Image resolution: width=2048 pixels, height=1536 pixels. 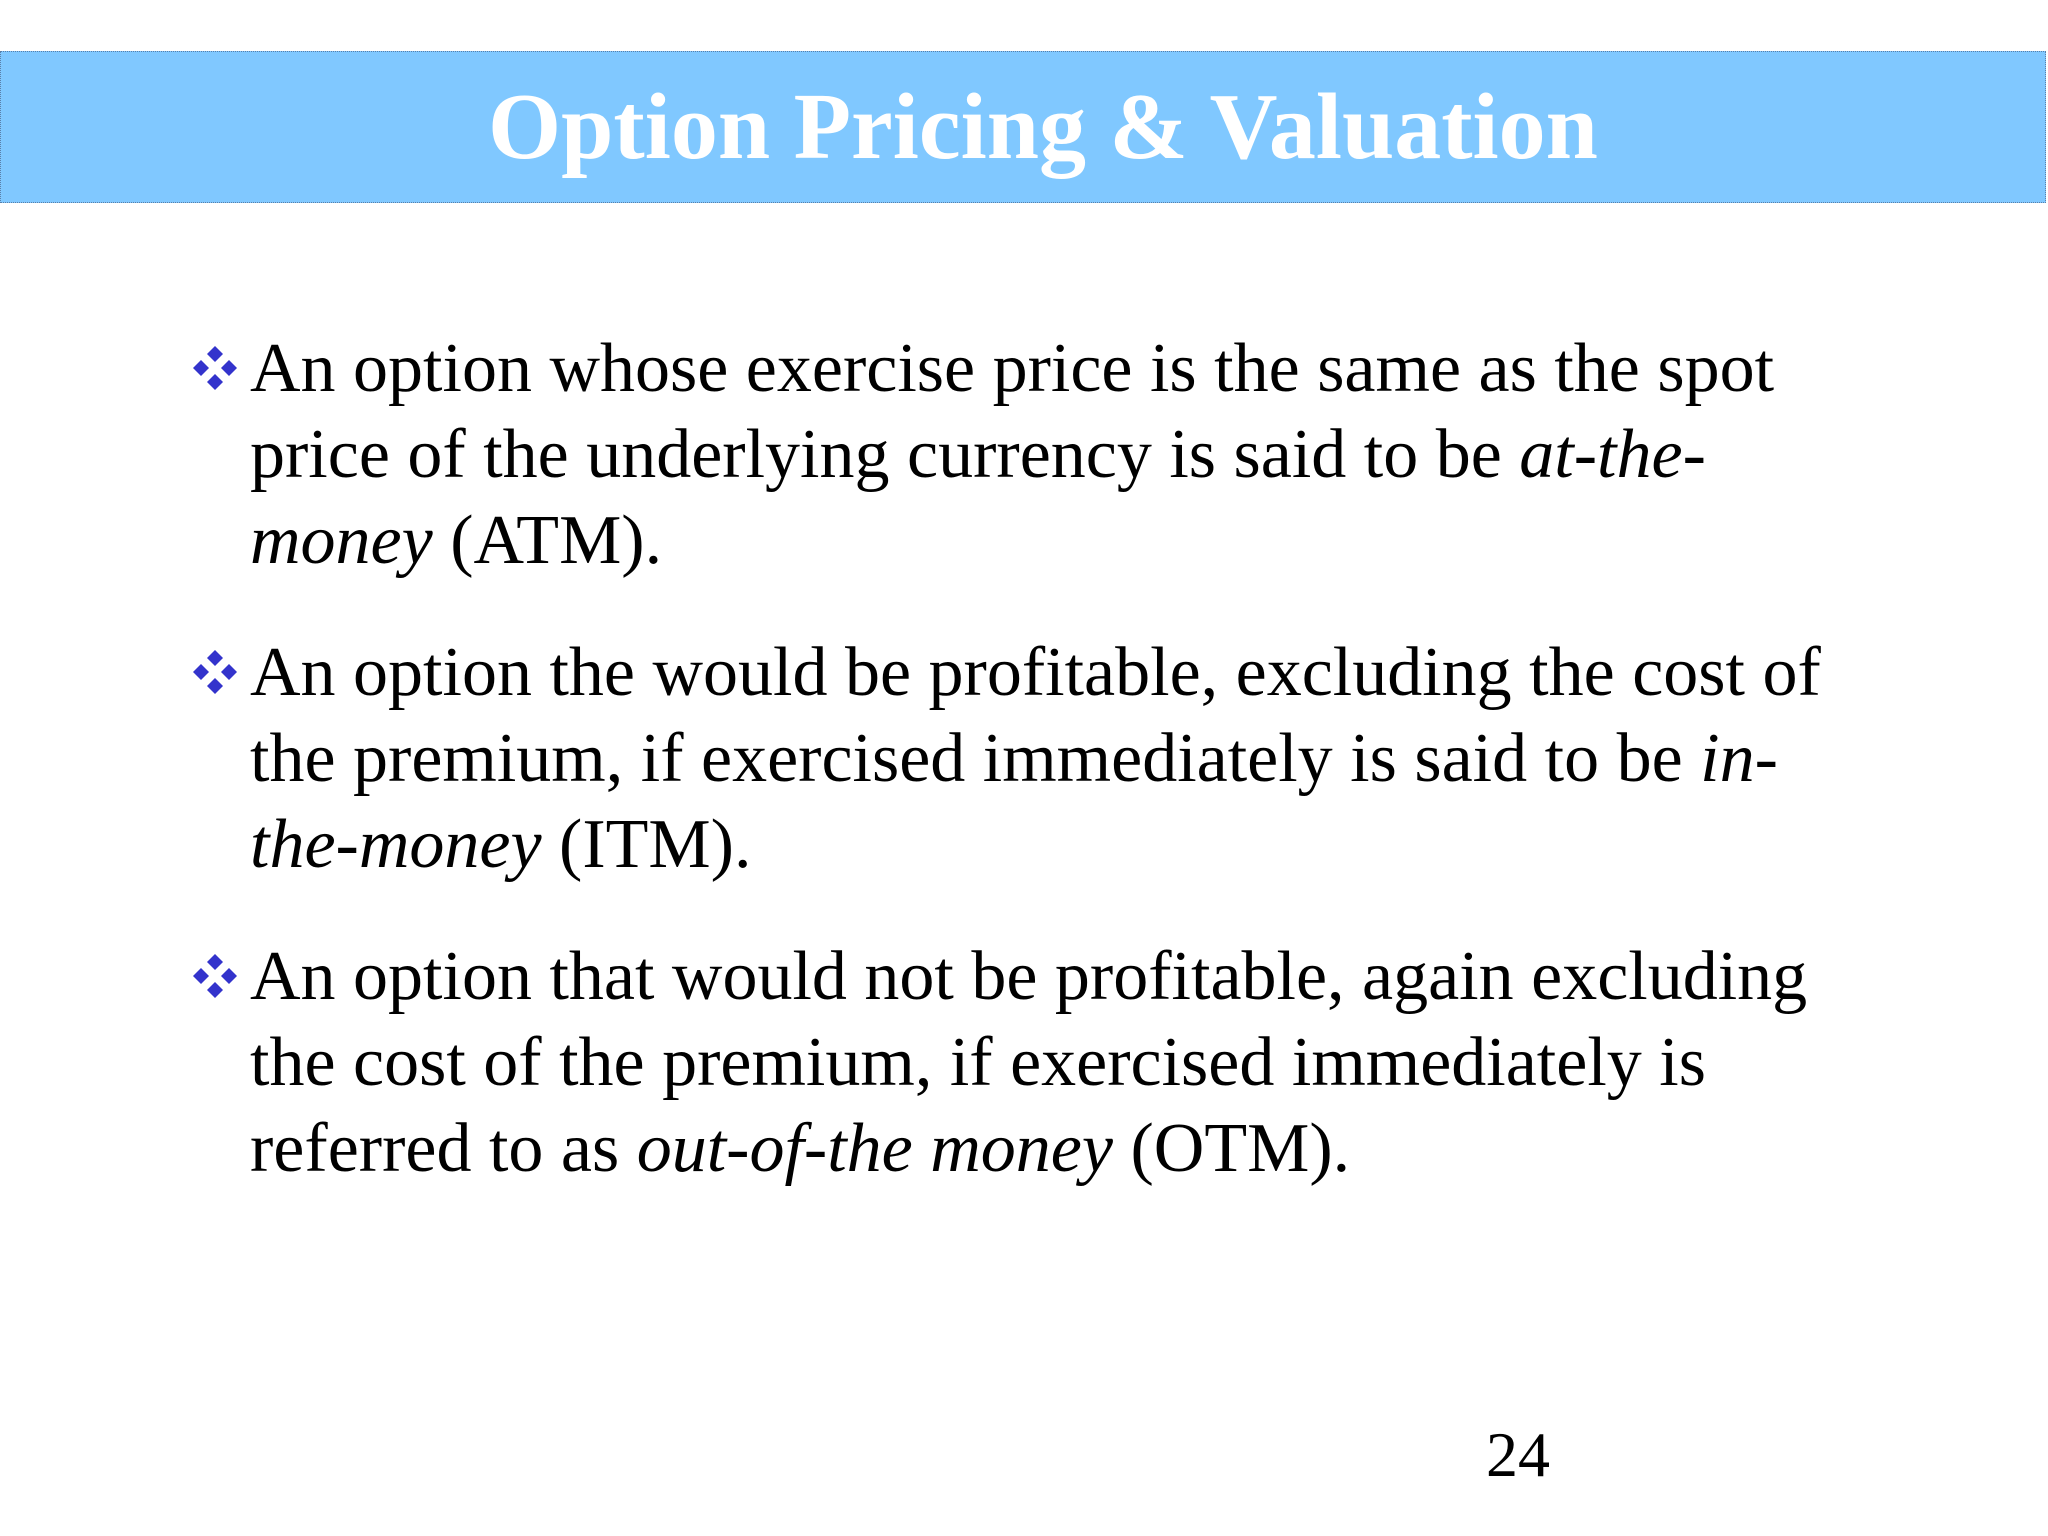 I want to click on bullet-text-part: (OTM)., so click(x=1231, y=1148).